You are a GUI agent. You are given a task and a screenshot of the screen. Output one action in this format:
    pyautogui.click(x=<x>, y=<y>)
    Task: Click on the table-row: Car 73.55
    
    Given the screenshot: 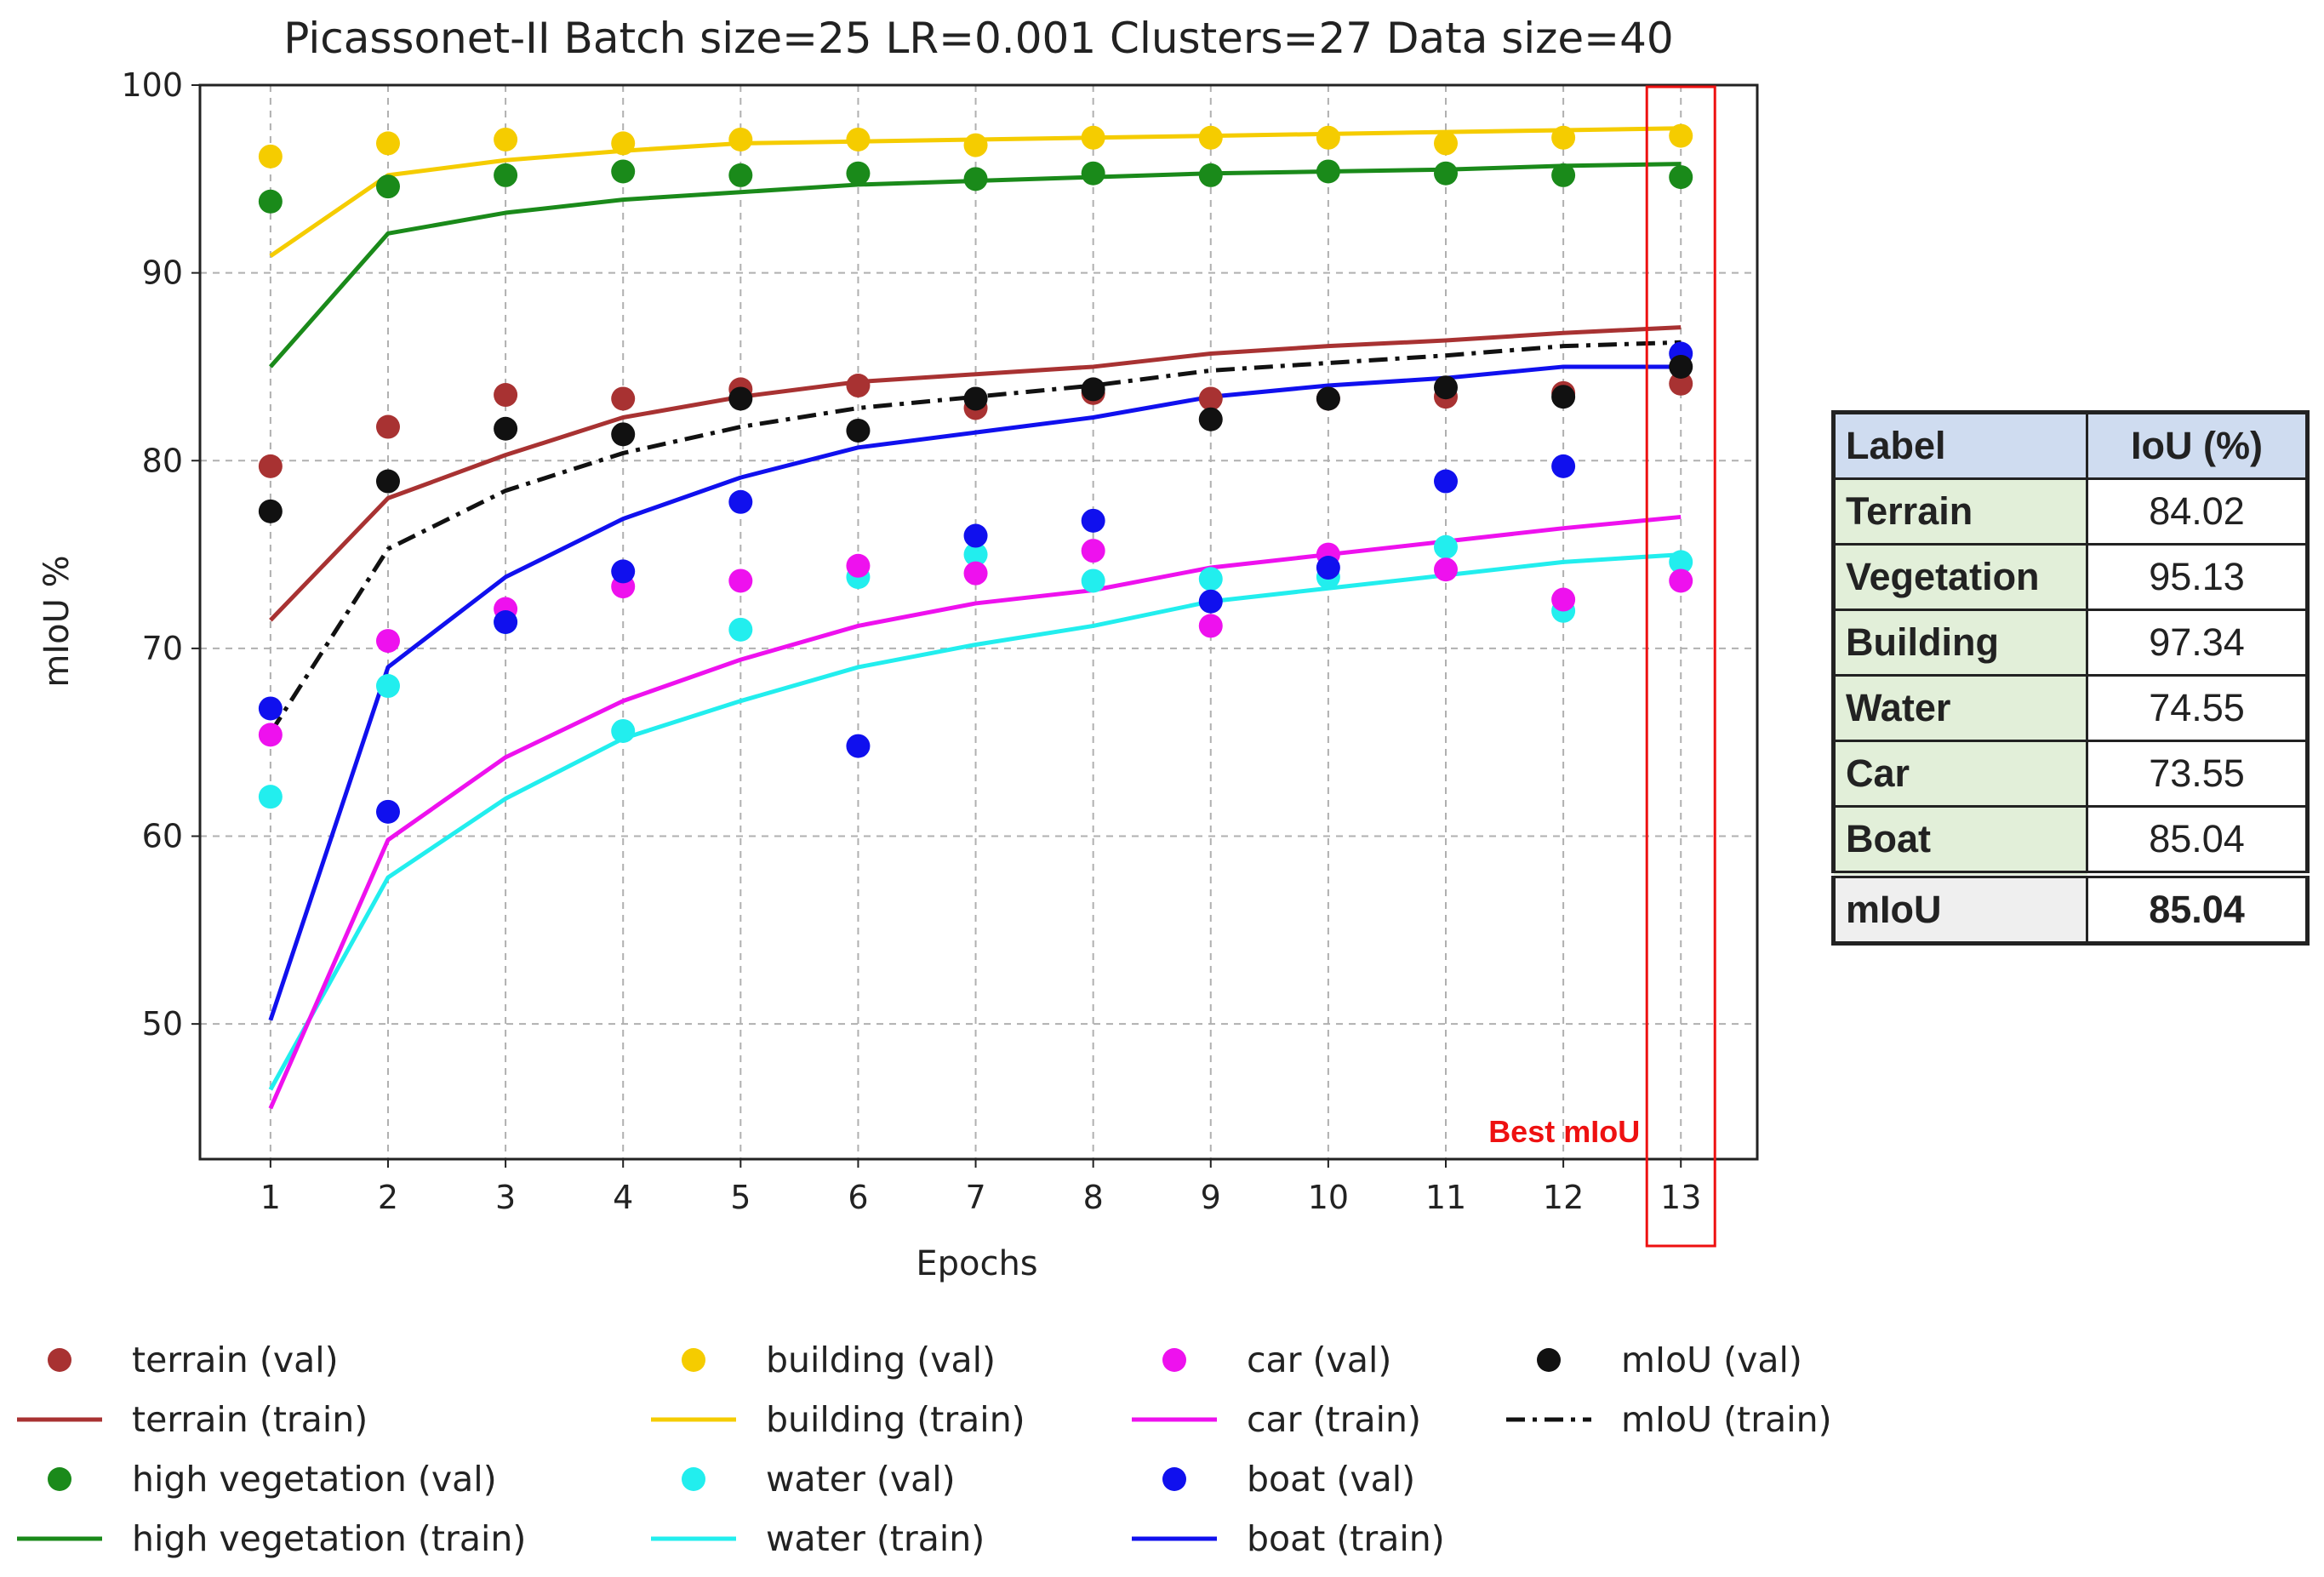 What is the action you would take?
    pyautogui.click(x=2071, y=774)
    